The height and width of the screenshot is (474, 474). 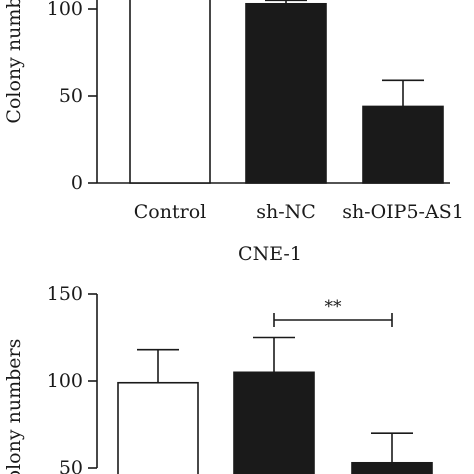 I want to click on x-category-label: Control, so click(x=170, y=212).